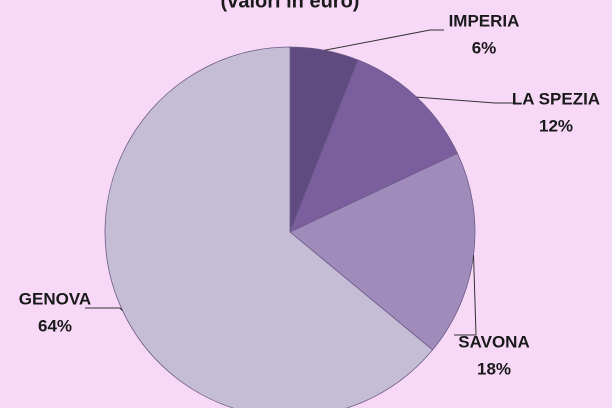 This screenshot has width=612, height=408. Describe the element at coordinates (484, 47) in the screenshot. I see `value-label: 6%` at that location.